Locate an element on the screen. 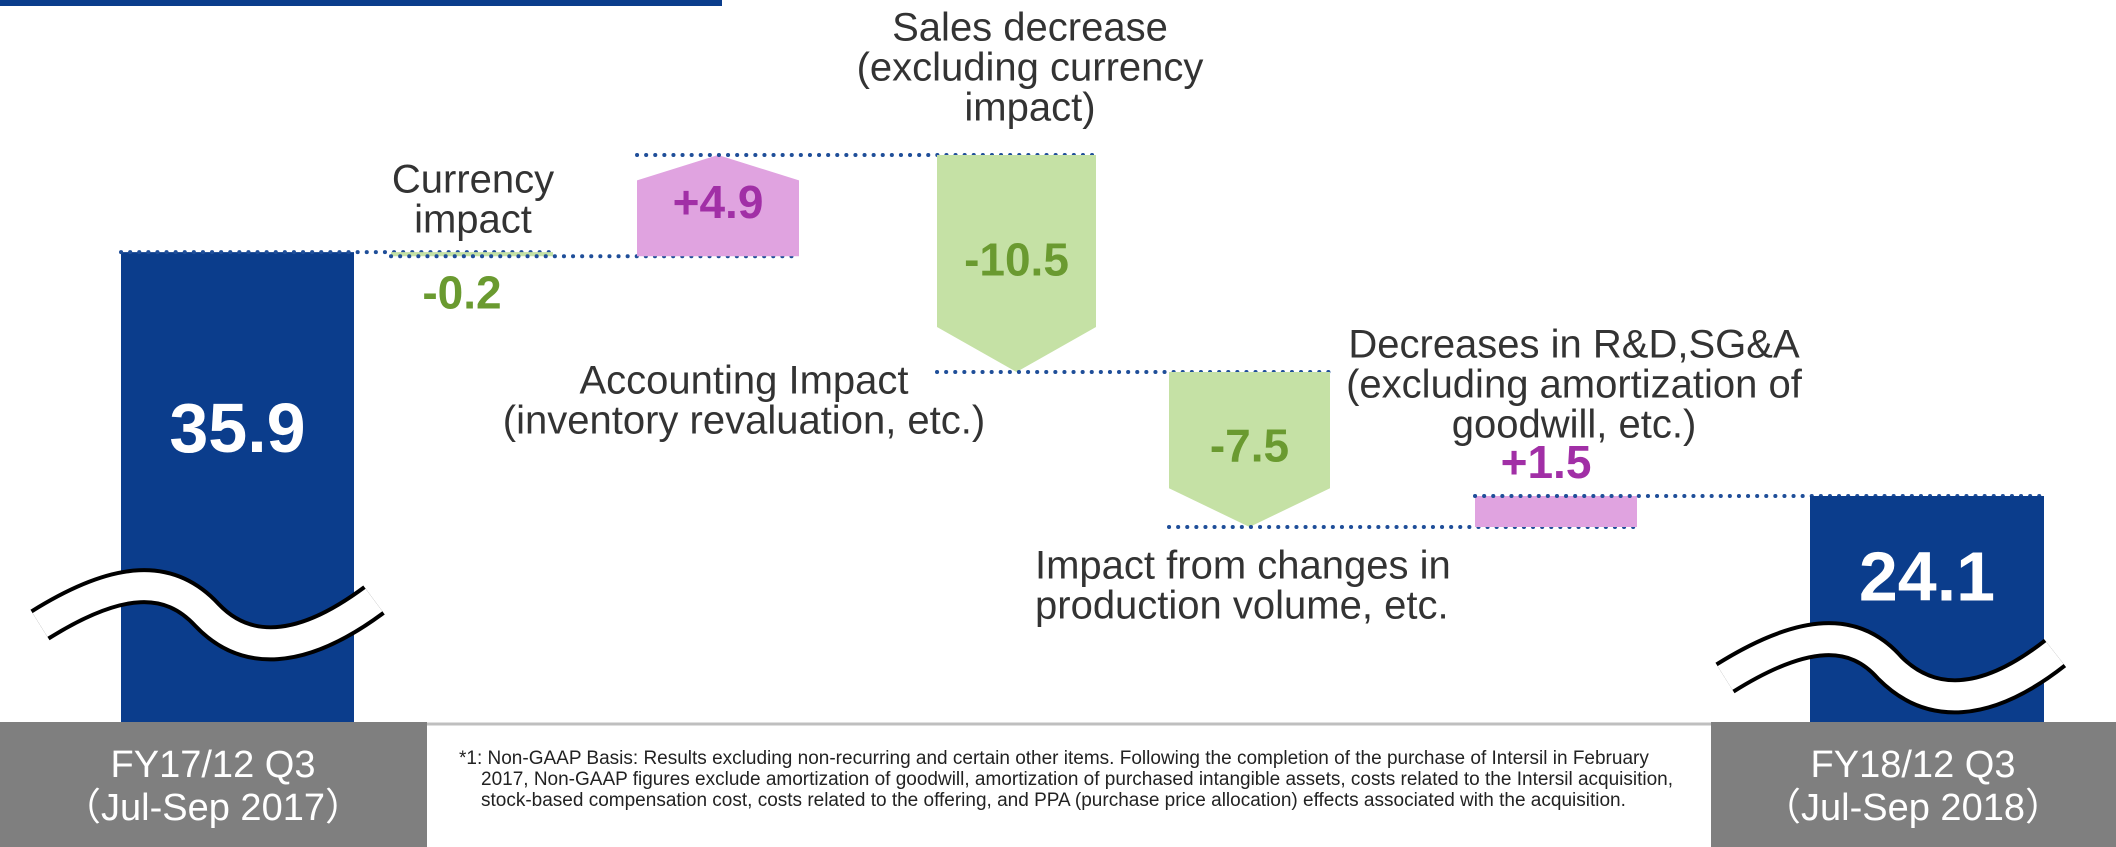  annotation: impact is located at coordinates (473, 220).